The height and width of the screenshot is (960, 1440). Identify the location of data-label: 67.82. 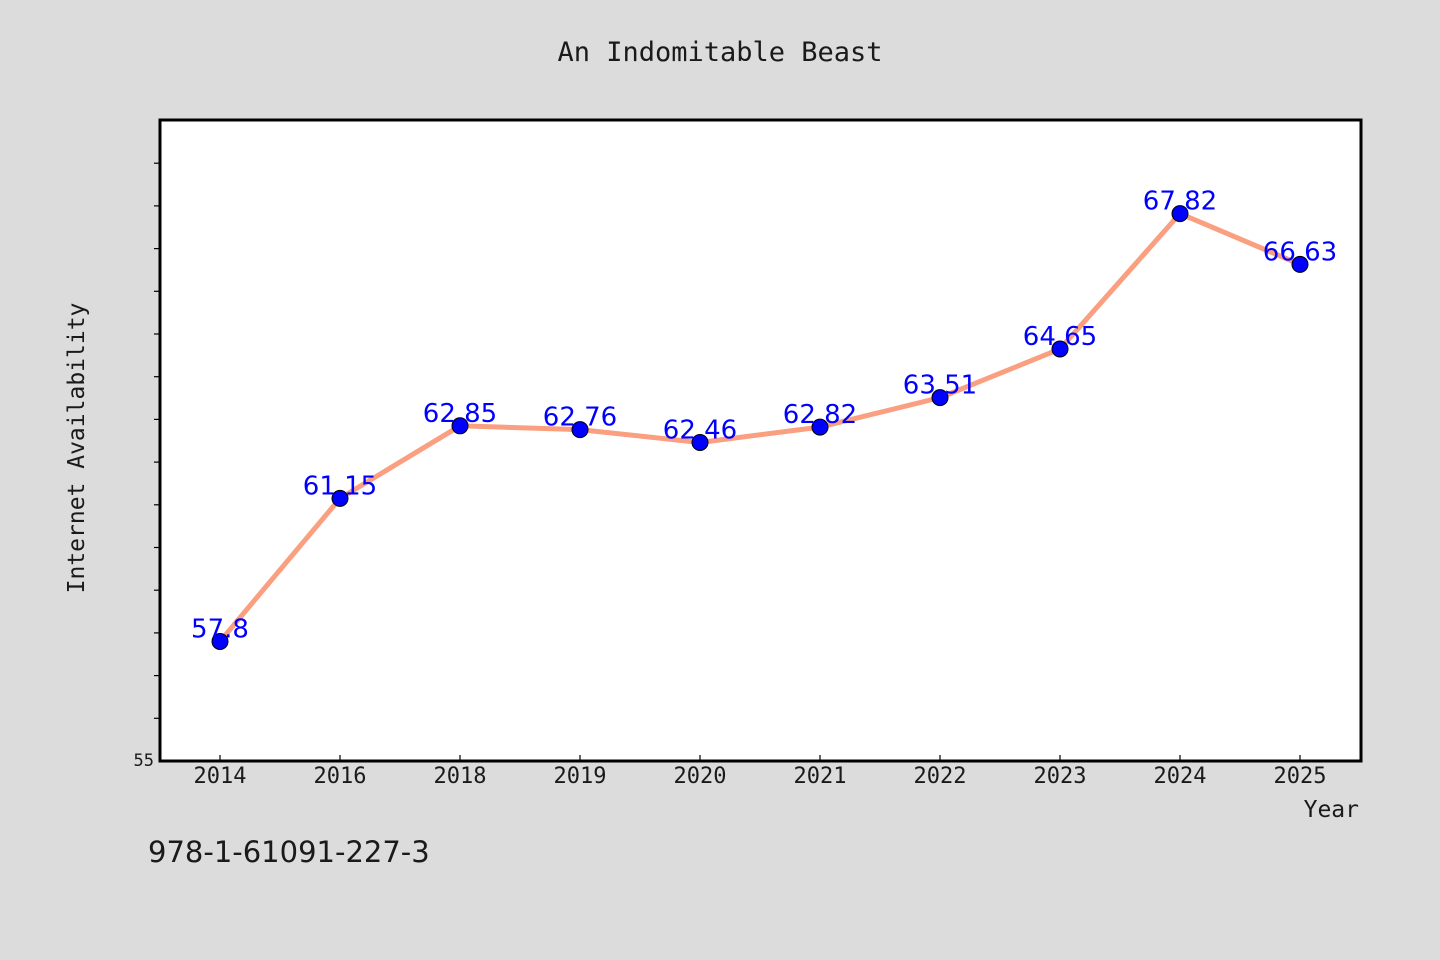
(1180, 202).